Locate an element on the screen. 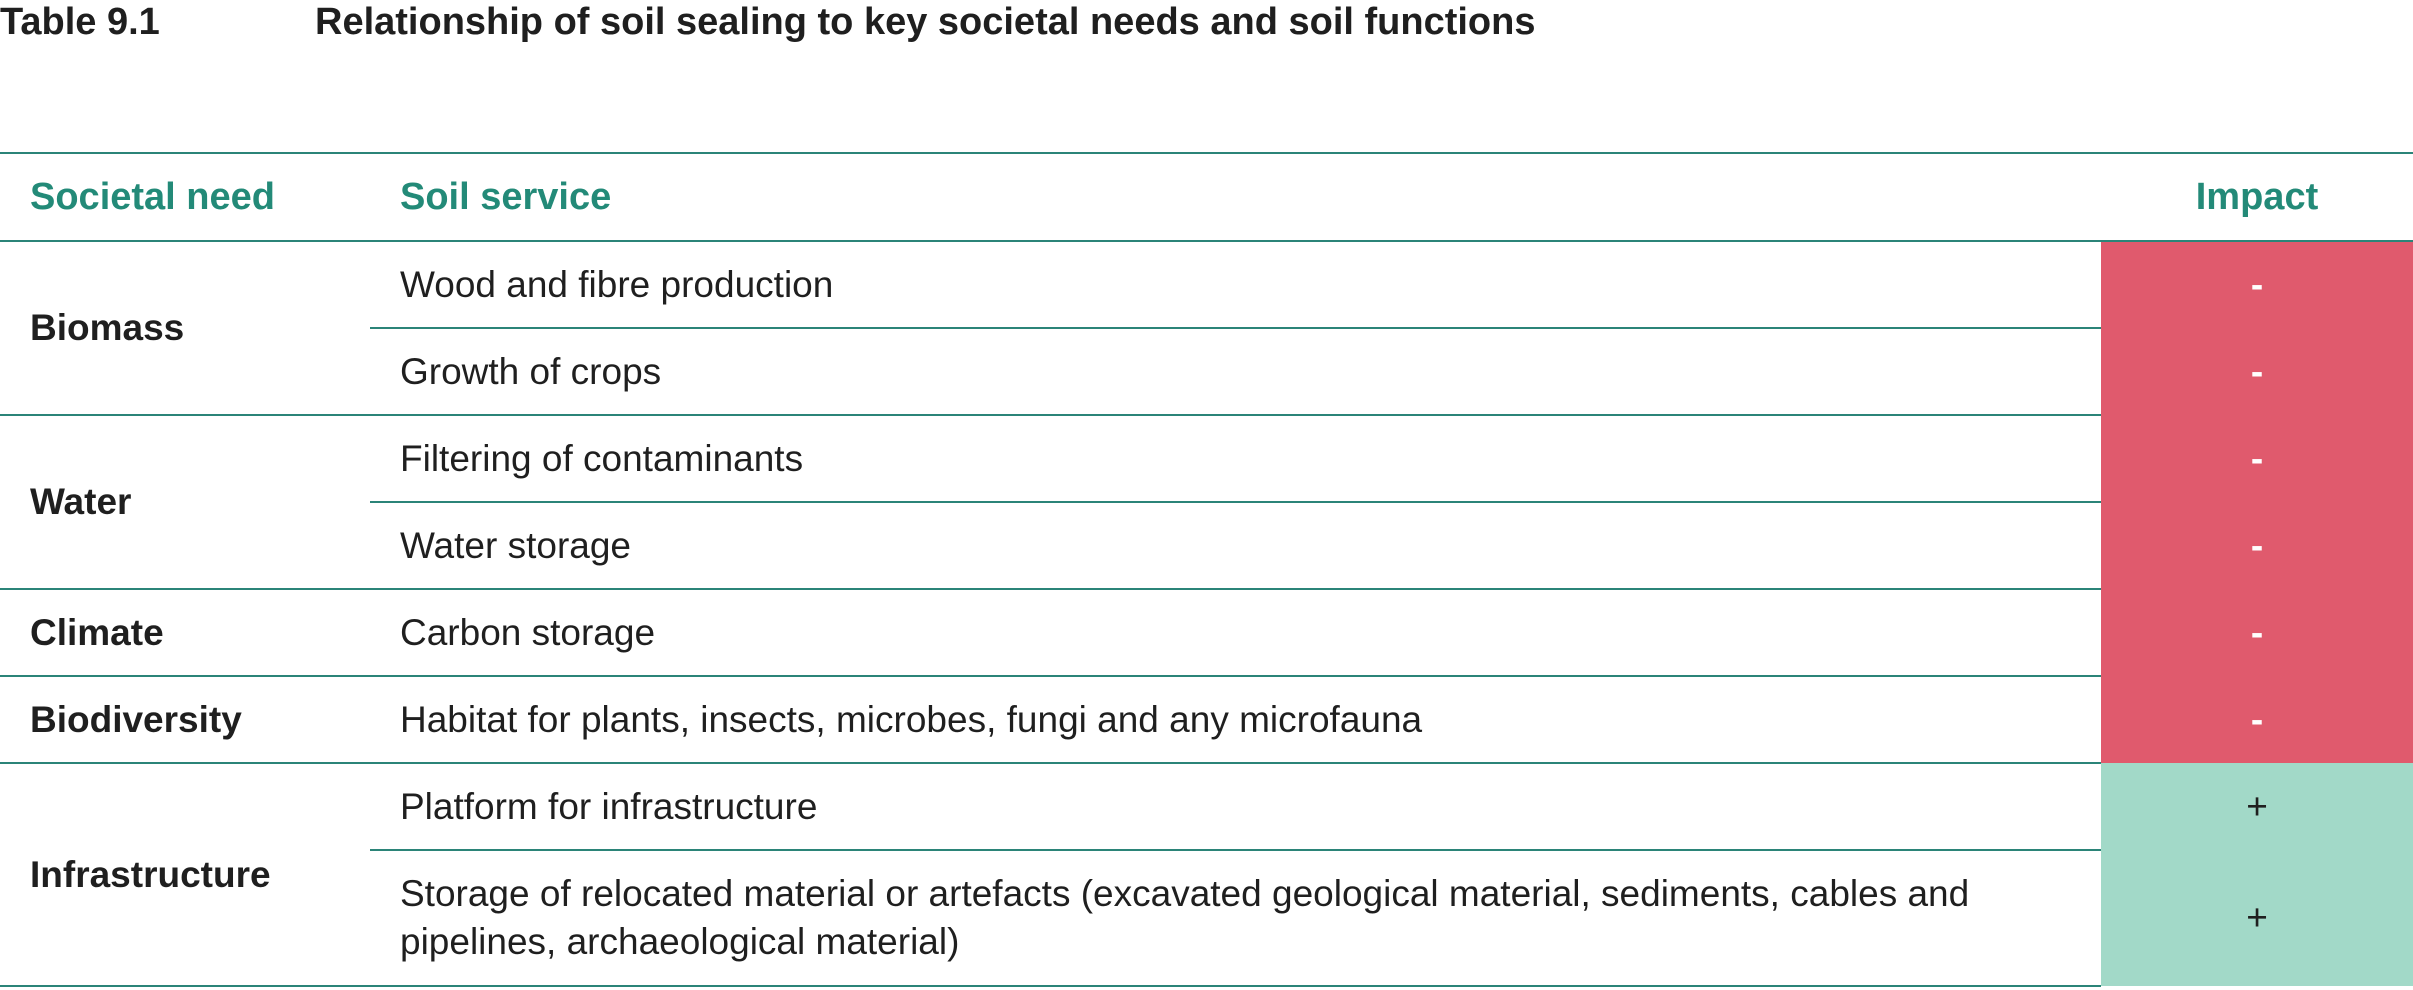 Image resolution: width=2413 pixels, height=990 pixels. header-soil-service: Soil service is located at coordinates (1235, 197).